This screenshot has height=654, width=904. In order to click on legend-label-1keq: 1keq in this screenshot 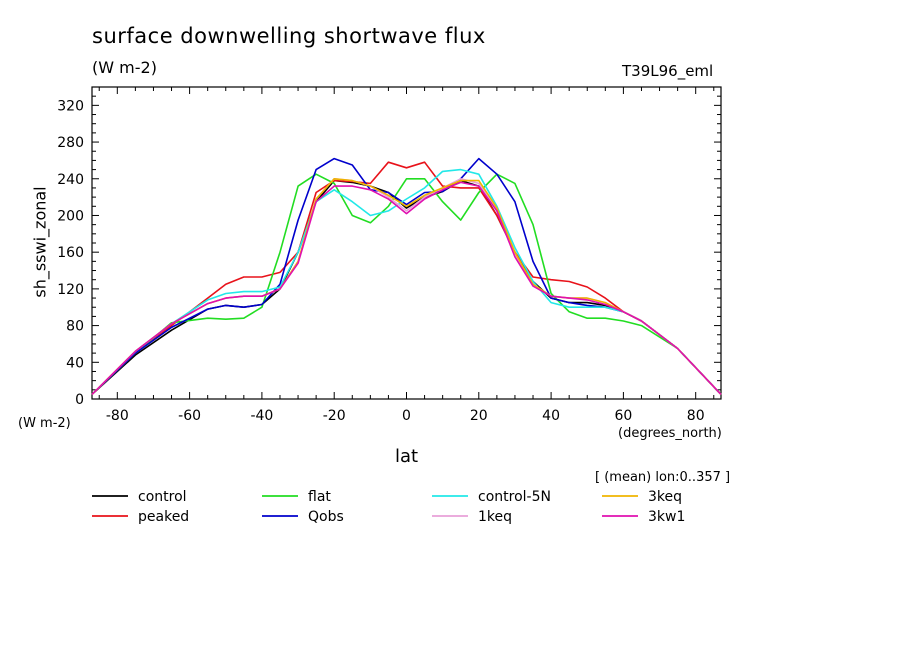, I will do `click(495, 517)`.